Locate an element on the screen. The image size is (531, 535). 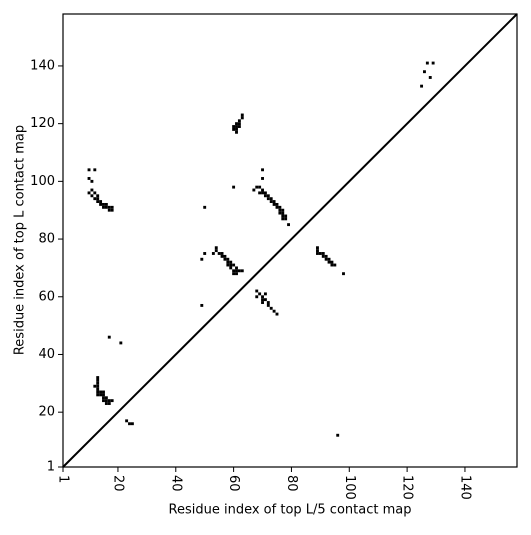
y-tick-label: 40 is located at coordinates (46, 354).